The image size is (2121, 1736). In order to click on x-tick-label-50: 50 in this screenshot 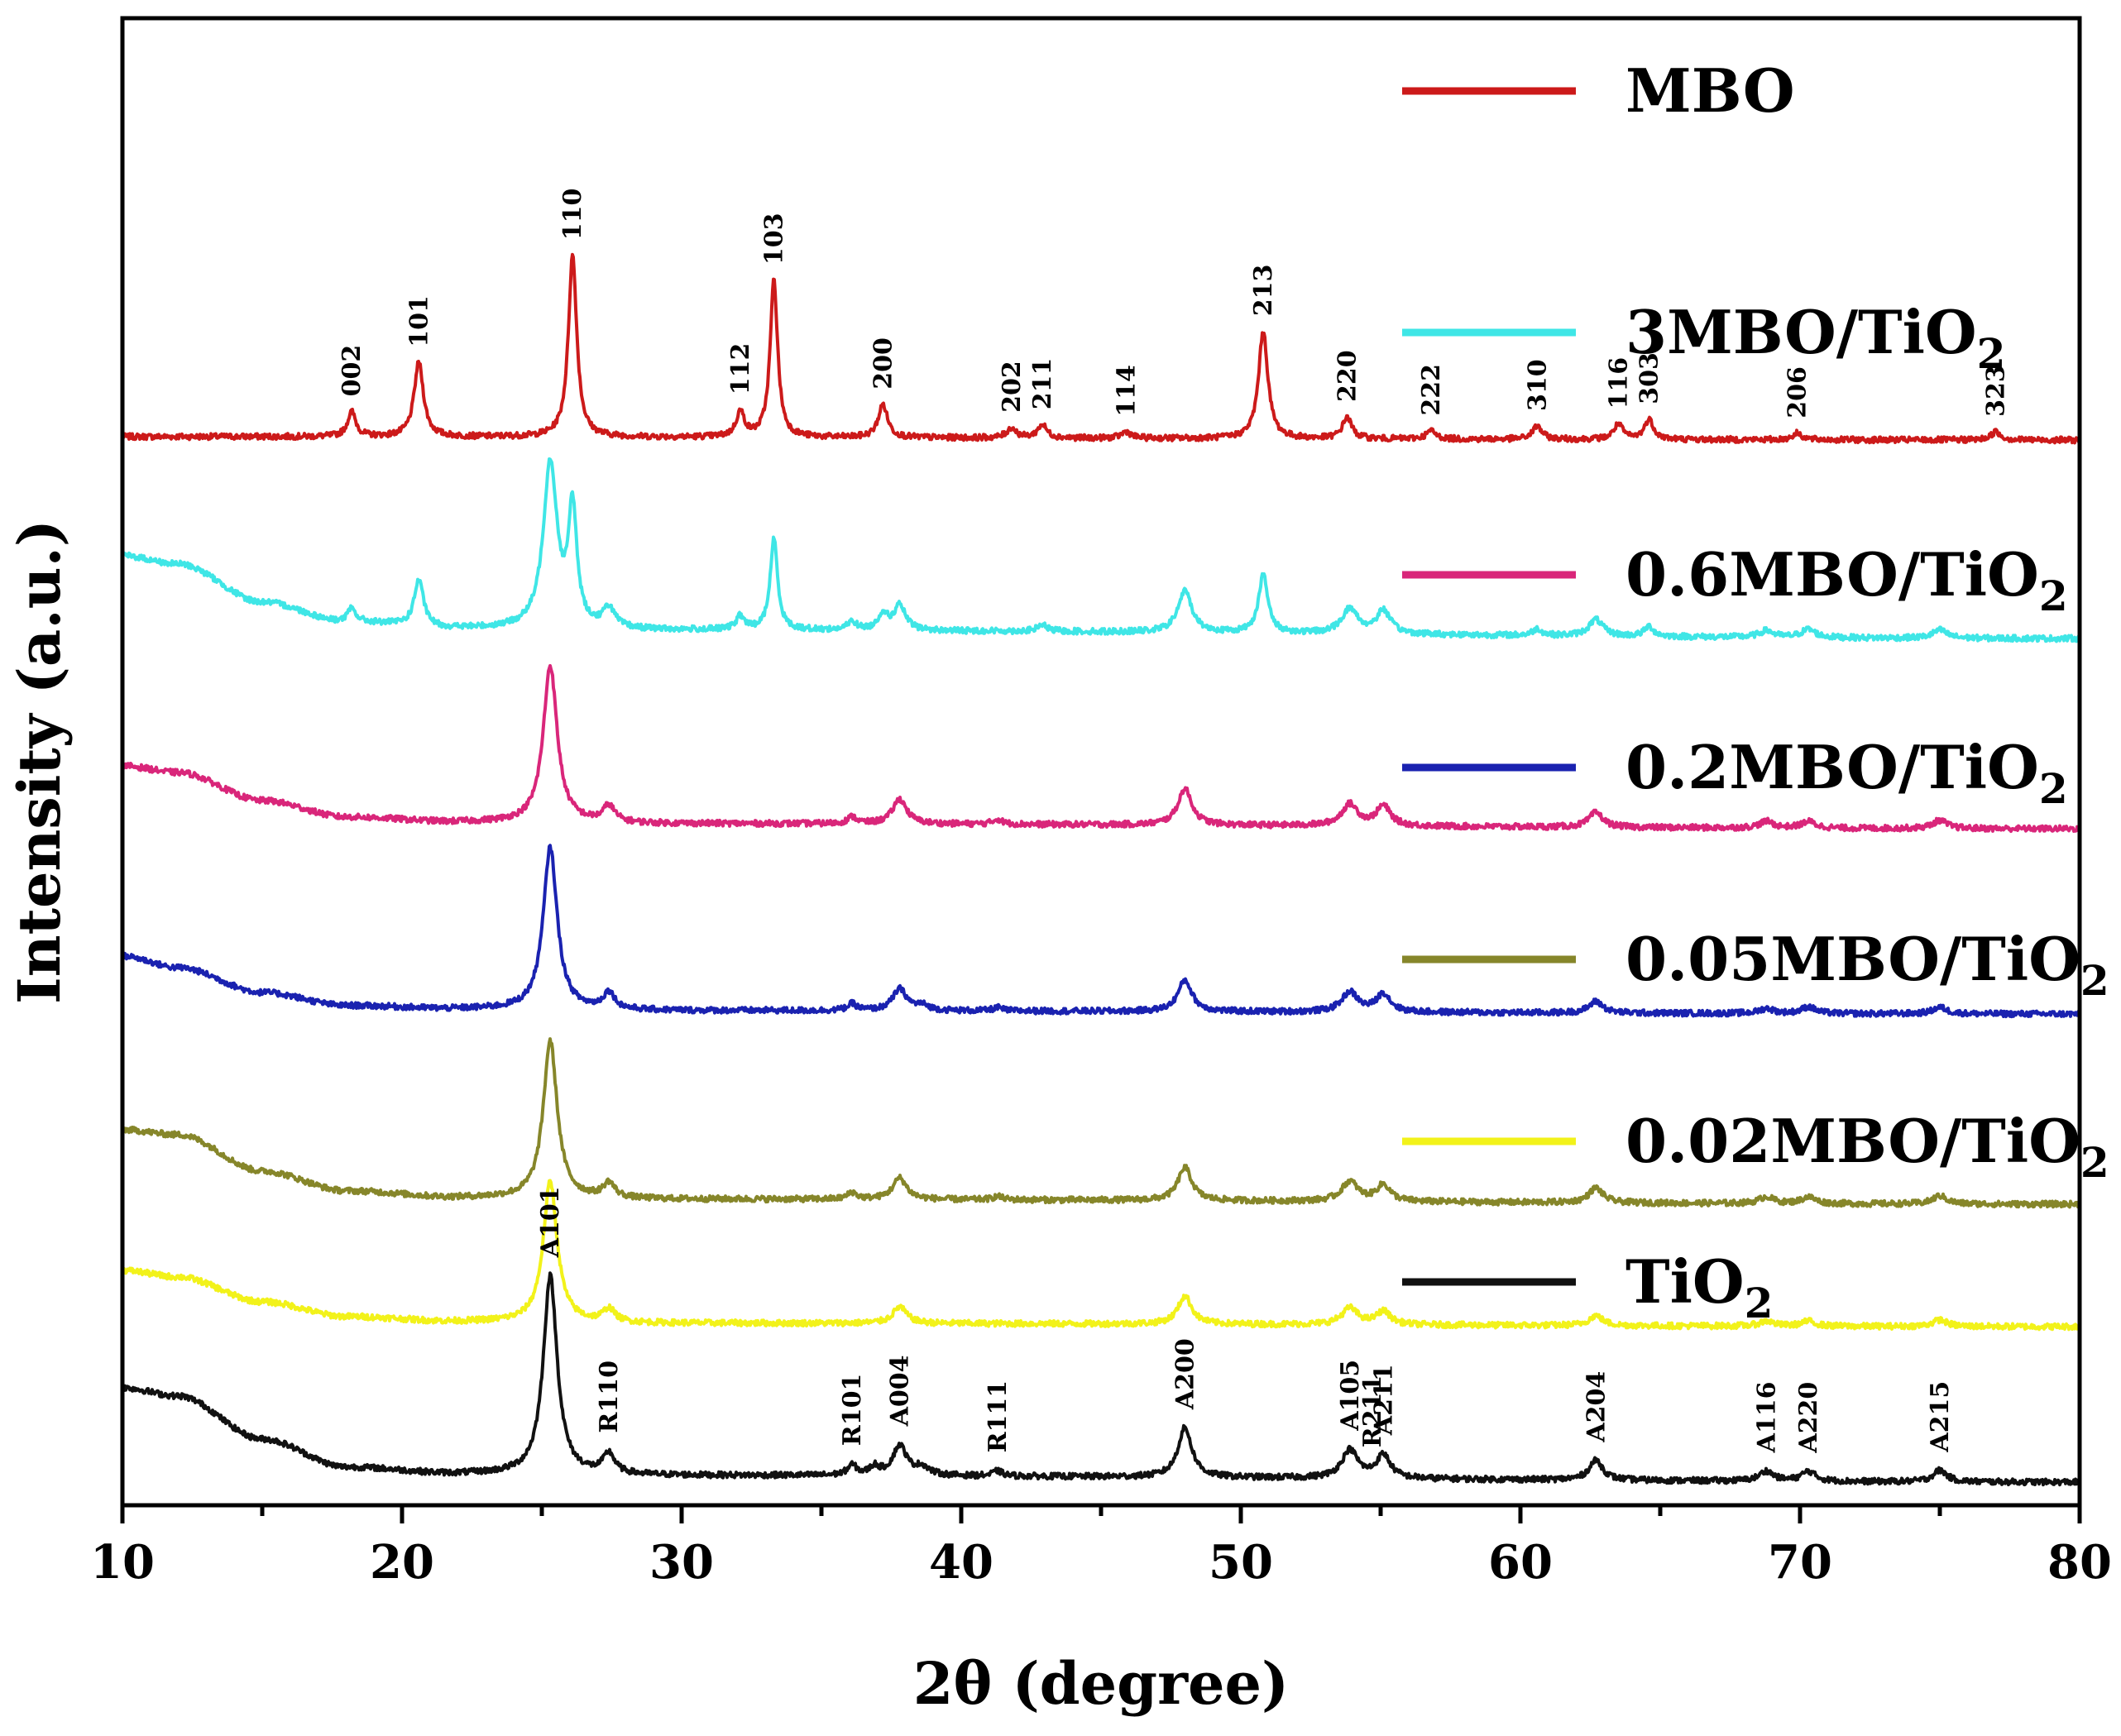, I will do `click(1241, 1562)`.